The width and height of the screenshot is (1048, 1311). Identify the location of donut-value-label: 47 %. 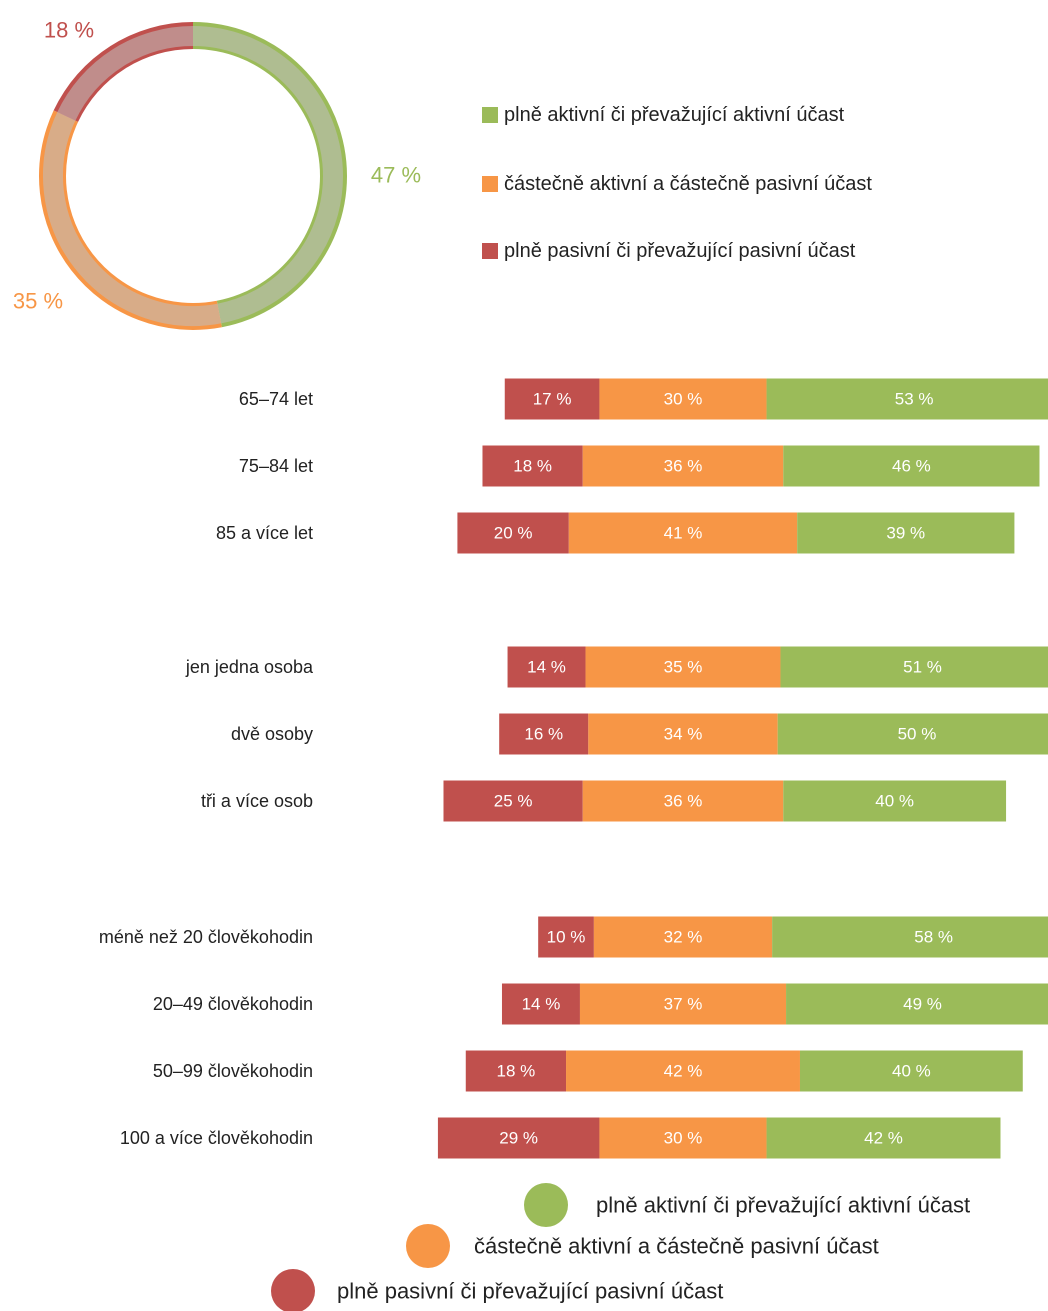
(396, 175).